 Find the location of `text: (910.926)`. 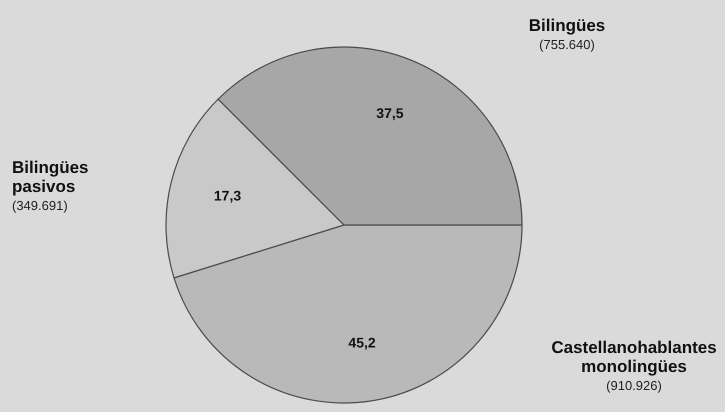

text: (910.926) is located at coordinates (634, 385).